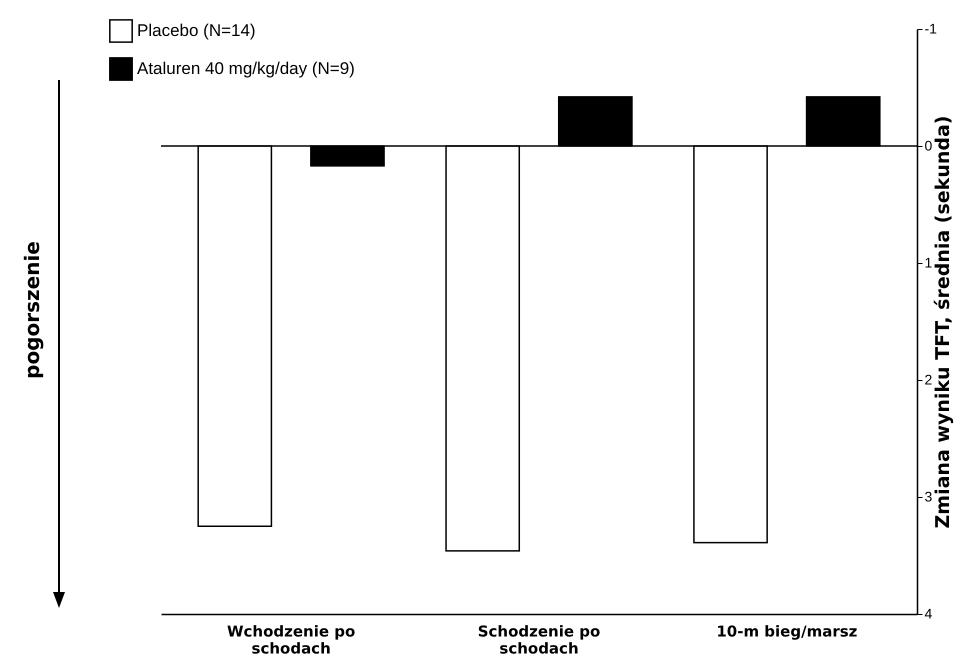  What do you see at coordinates (931, 28) in the screenshot?
I see `y-tick-label: -1` at bounding box center [931, 28].